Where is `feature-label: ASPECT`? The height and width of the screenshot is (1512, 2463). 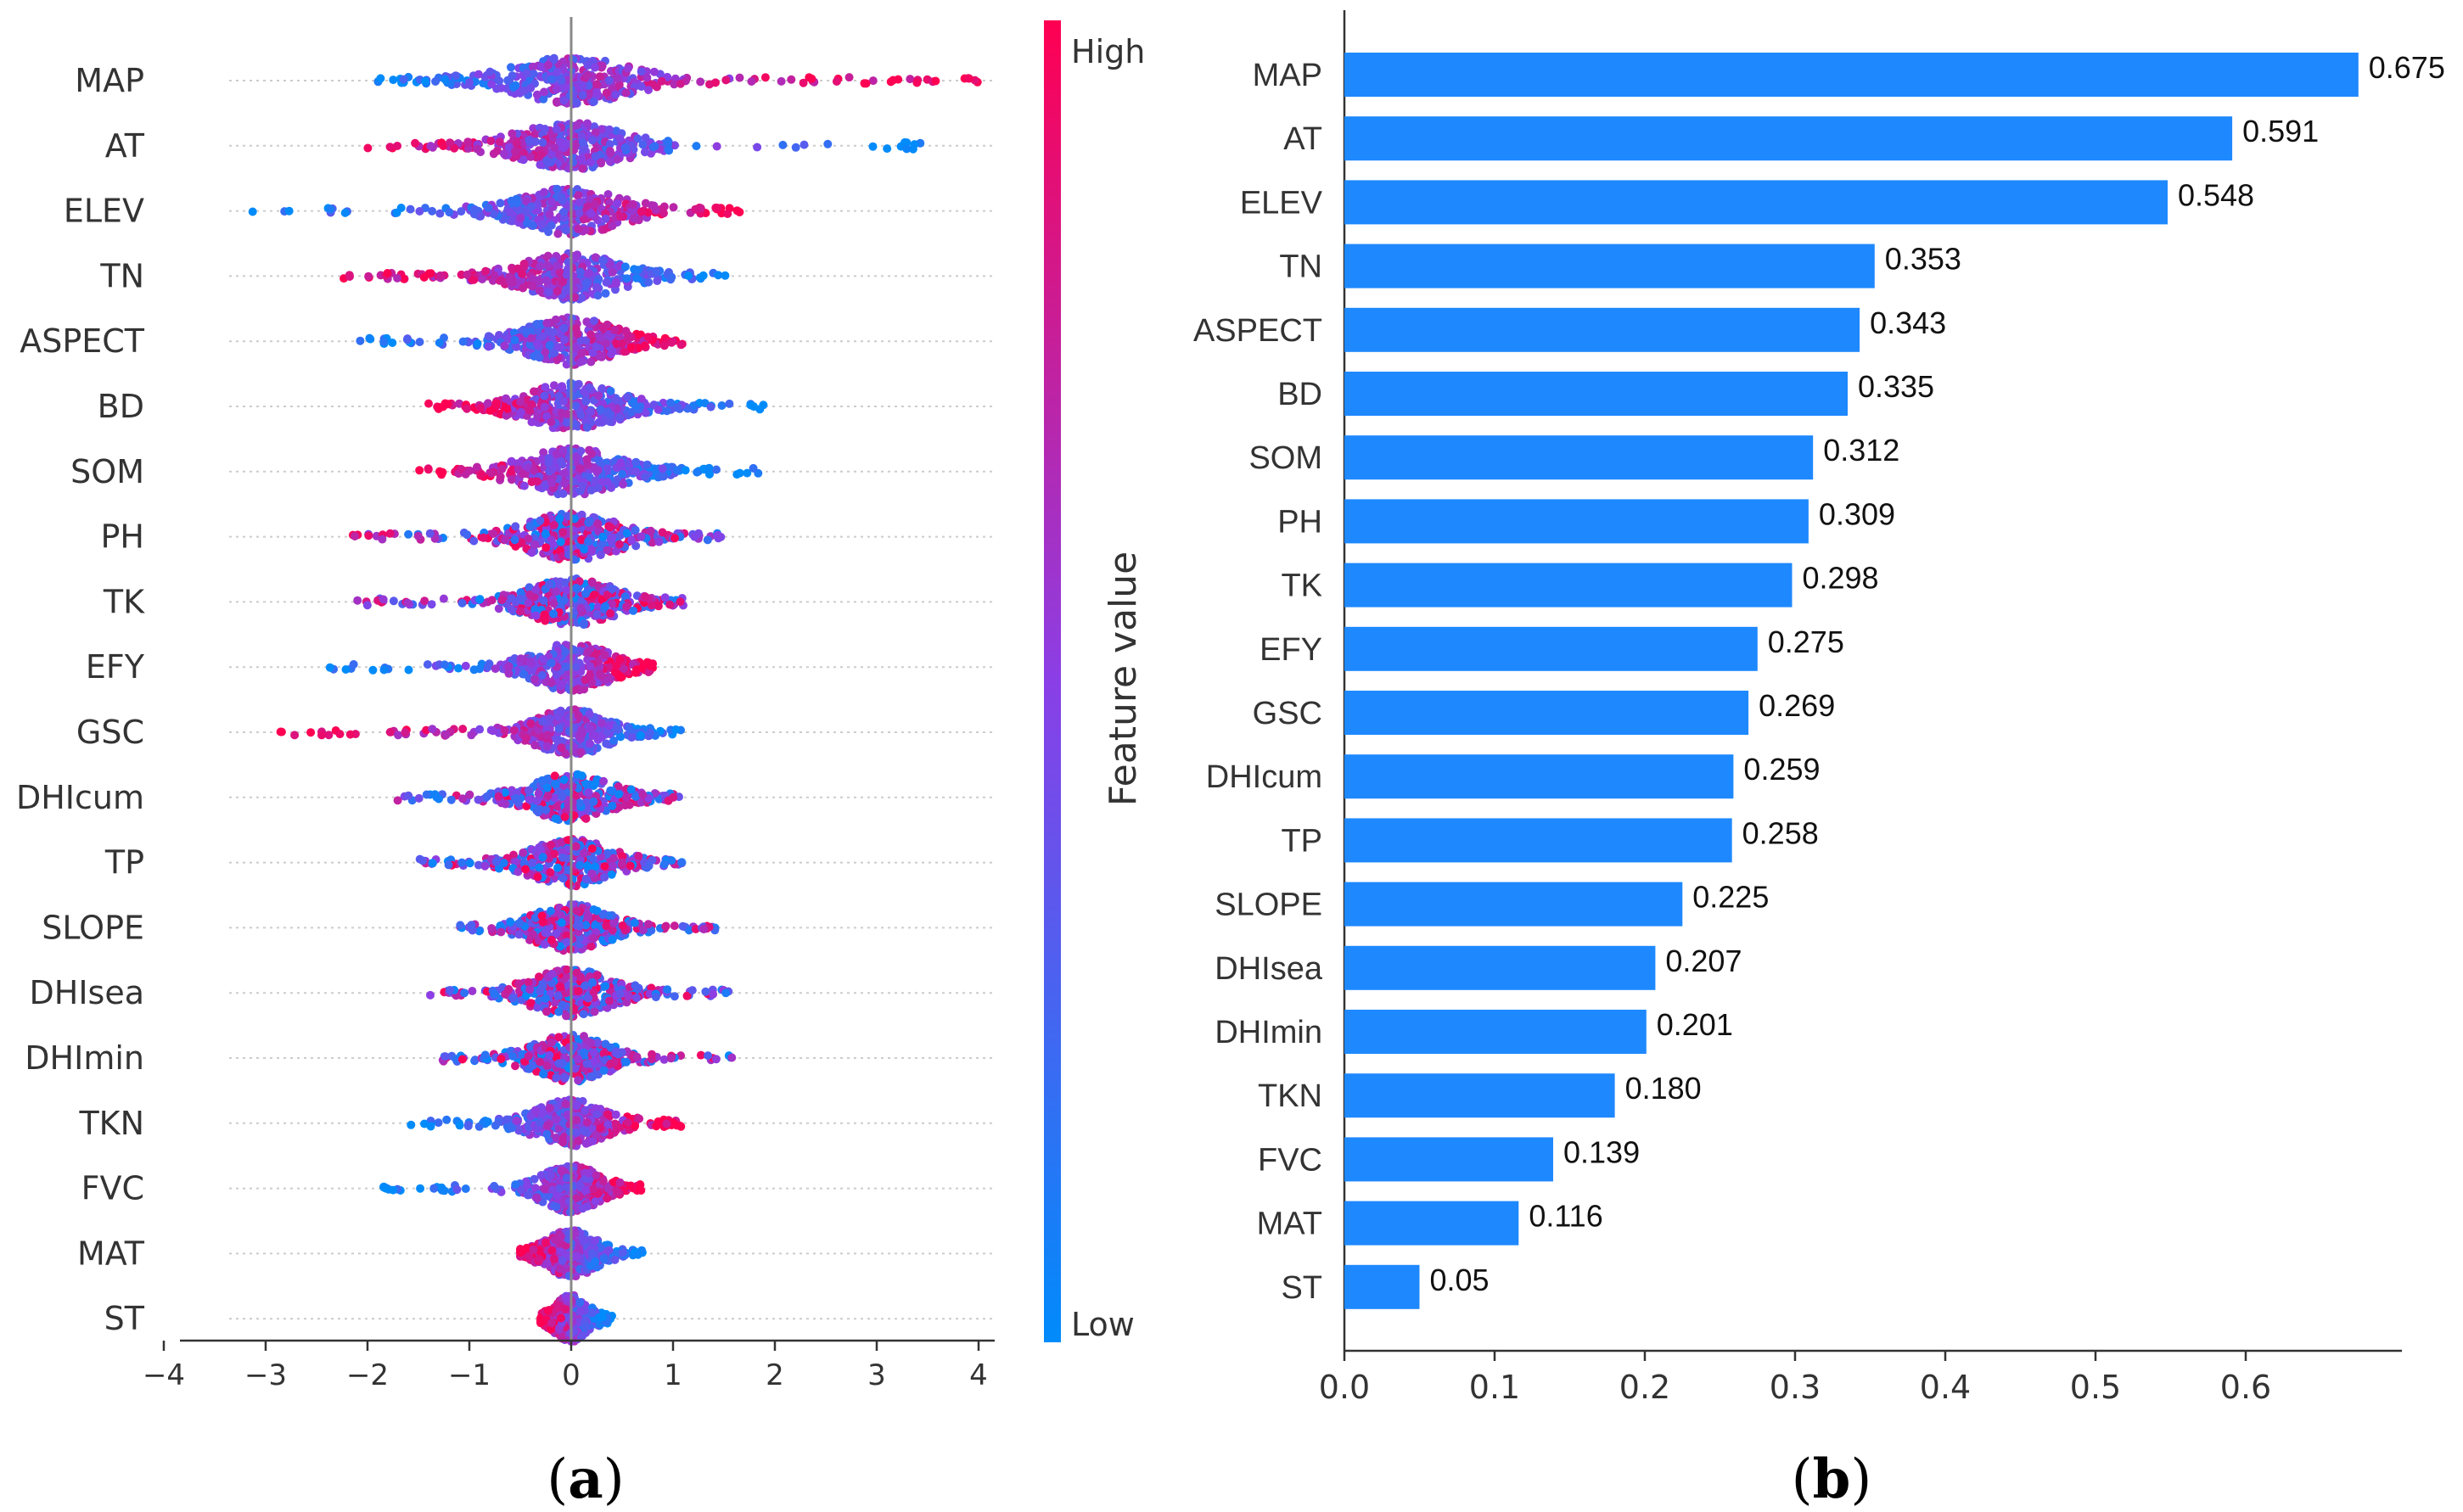
feature-label: ASPECT is located at coordinates (82, 341).